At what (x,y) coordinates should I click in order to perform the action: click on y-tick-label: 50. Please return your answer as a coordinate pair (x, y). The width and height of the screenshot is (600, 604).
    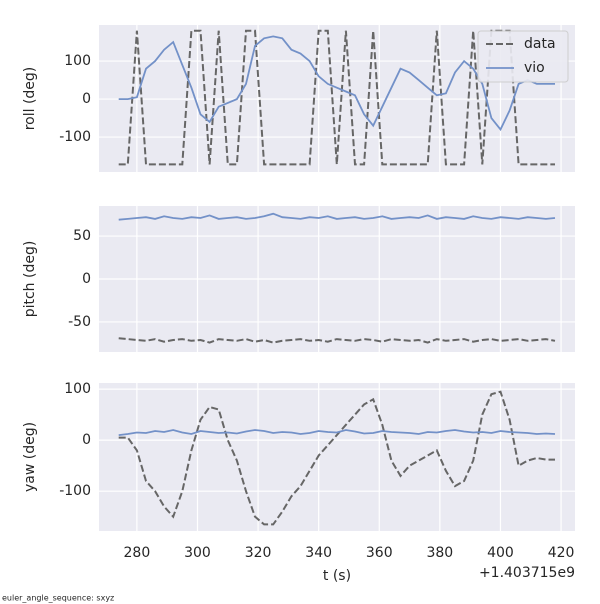
    Looking at the image, I should click on (82, 236).